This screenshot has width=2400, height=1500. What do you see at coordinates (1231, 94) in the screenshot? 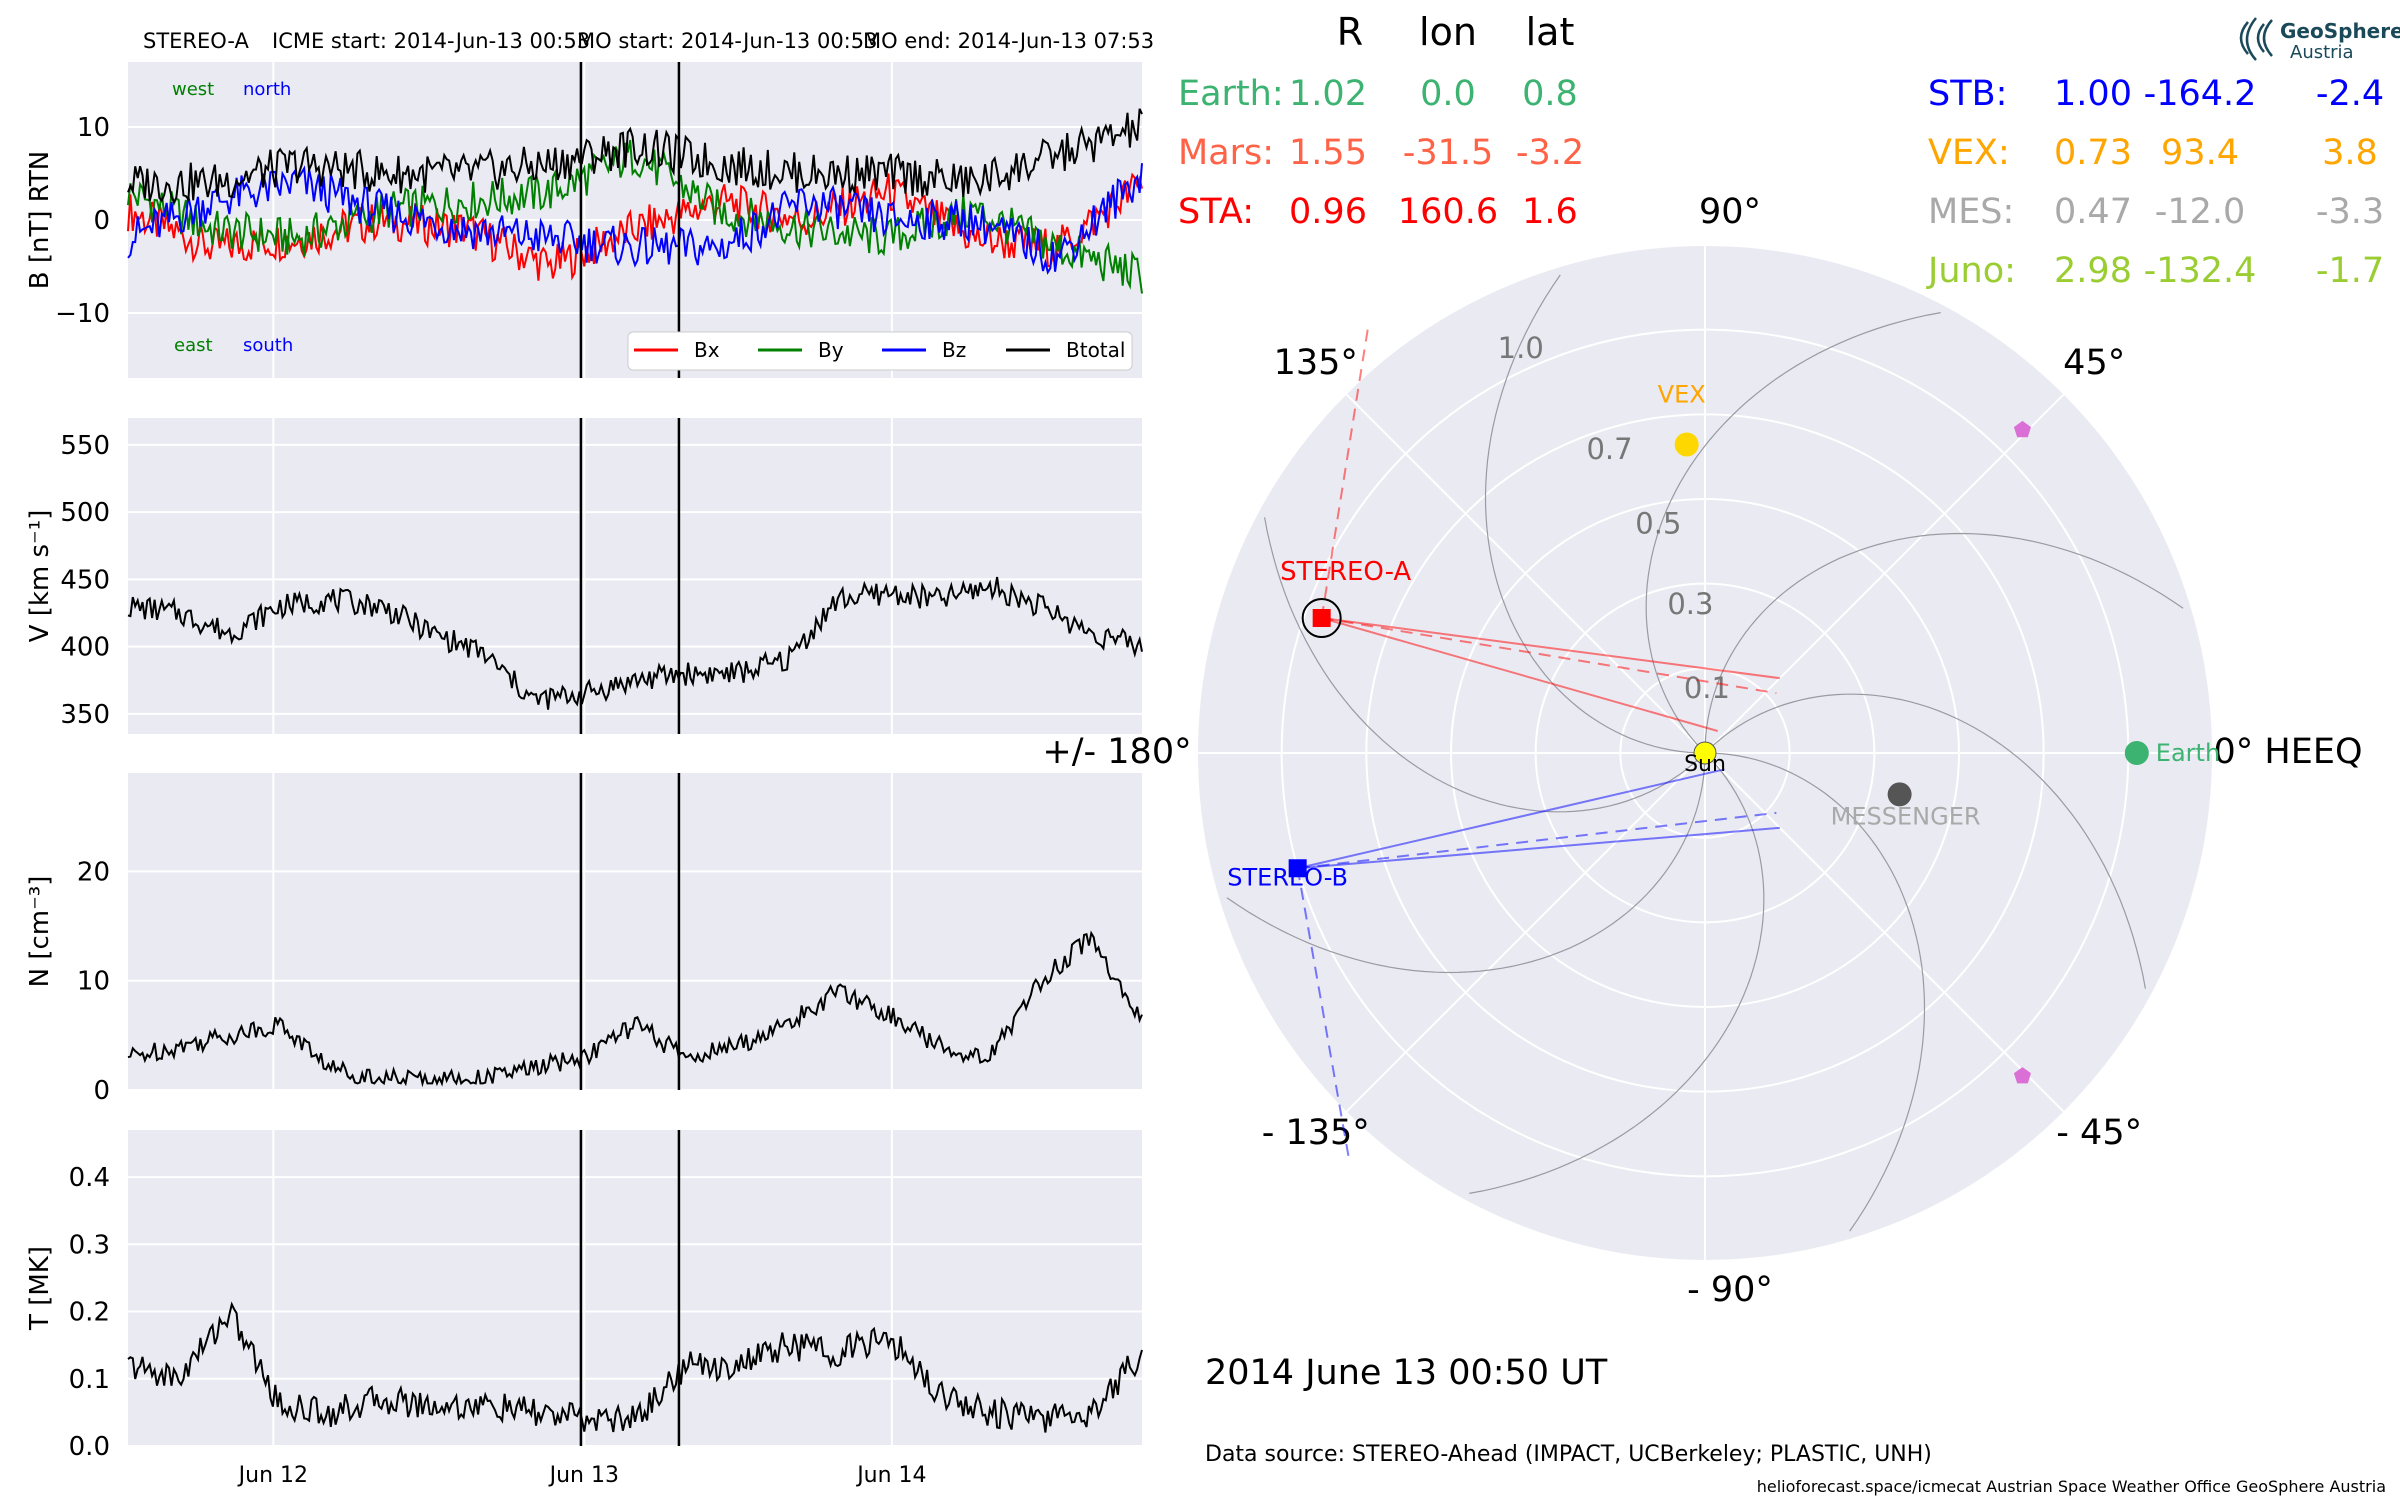
I see `table-cell-name: Earth:` at bounding box center [1231, 94].